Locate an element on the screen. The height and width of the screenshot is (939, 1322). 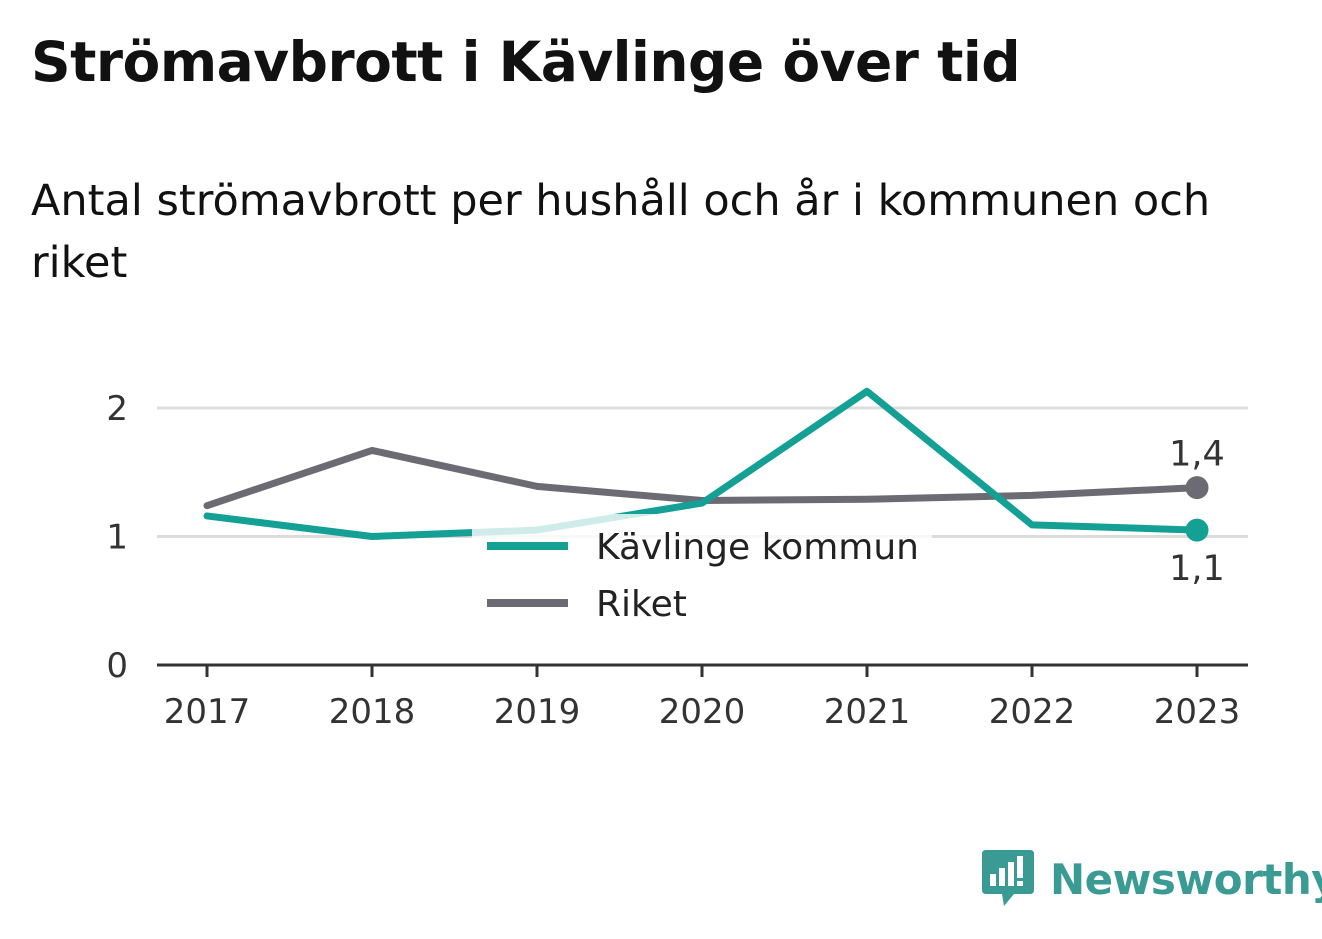
x-tick-label: 2020 is located at coordinates (702, 712).